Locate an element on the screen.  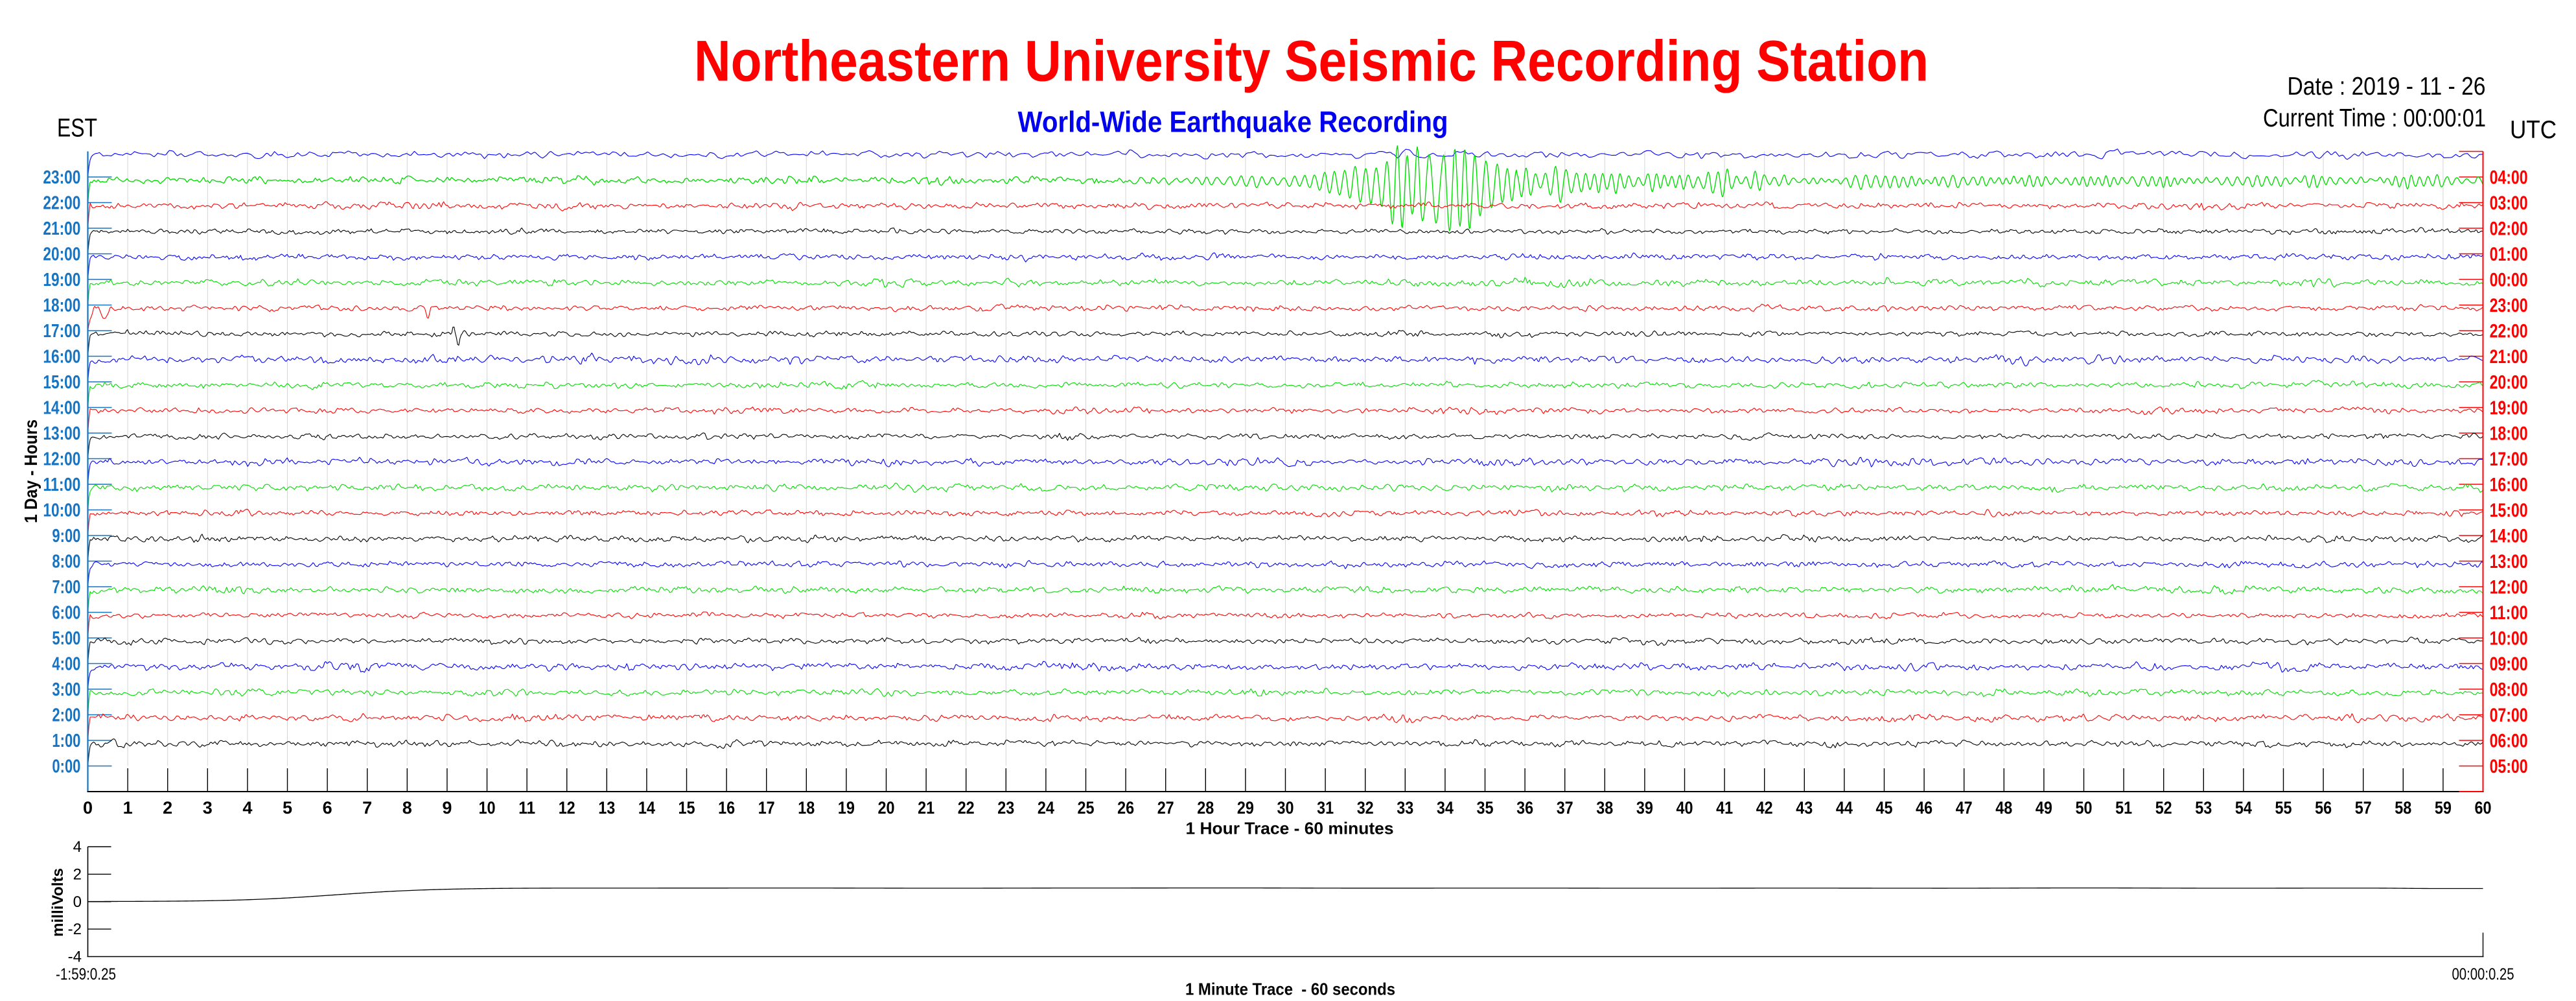
svg-text: 1:00 is located at coordinates (66, 741).